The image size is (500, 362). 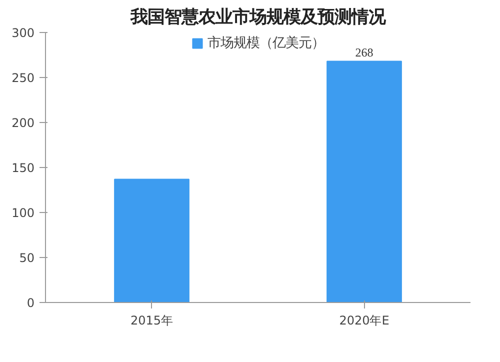 I want to click on y-tick-label: 200, so click(x=23, y=123).